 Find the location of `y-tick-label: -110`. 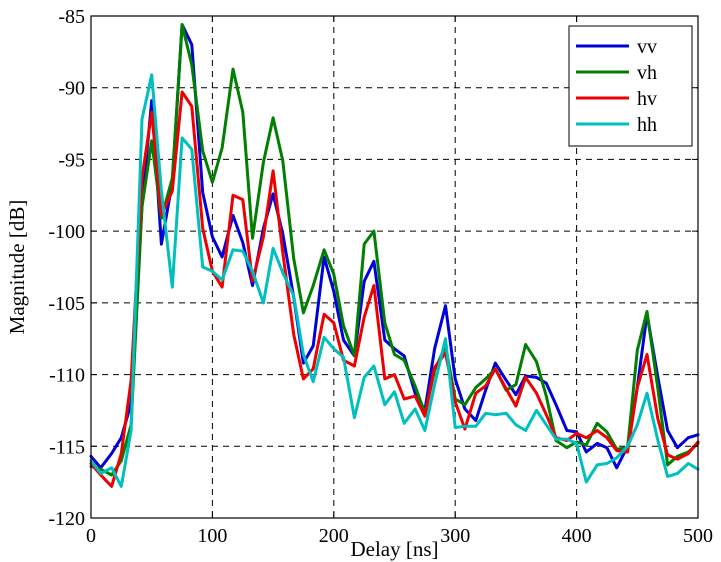

y-tick-label: -110 is located at coordinates (67, 376).